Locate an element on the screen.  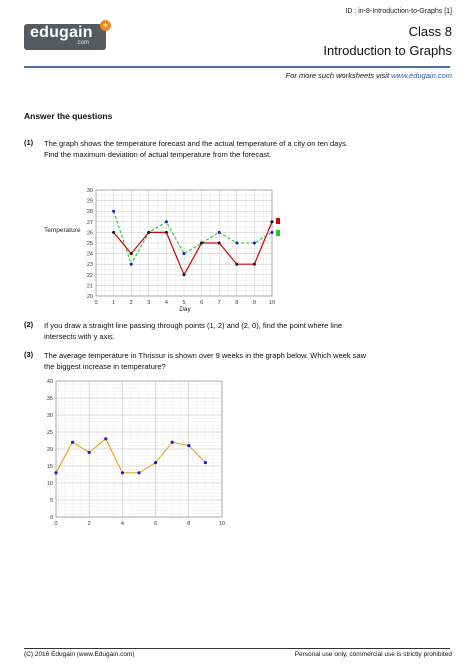
question-2-line-2: intersects with y axis. is located at coordinates (79, 336).